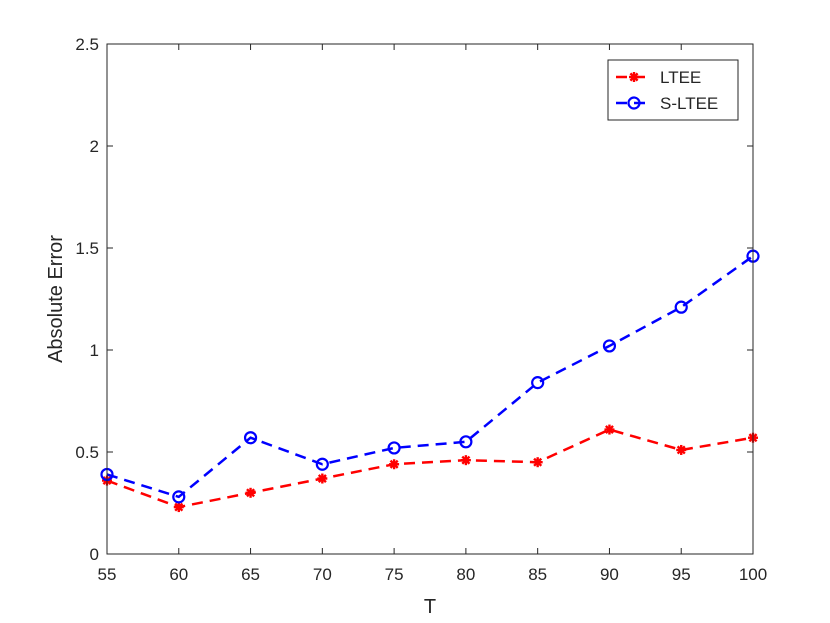  What do you see at coordinates (394, 574) in the screenshot?
I see `x-tick-label: 75` at bounding box center [394, 574].